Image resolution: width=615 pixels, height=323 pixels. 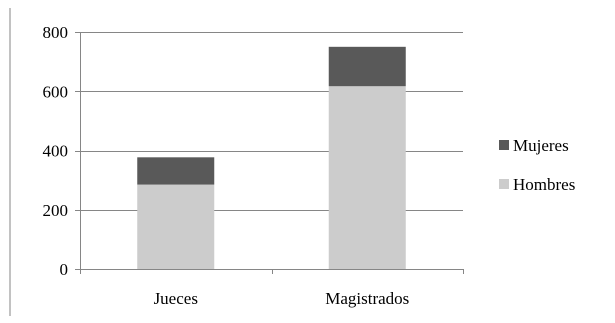 I want to click on bar-hombres-magistrados, so click(x=367, y=178).